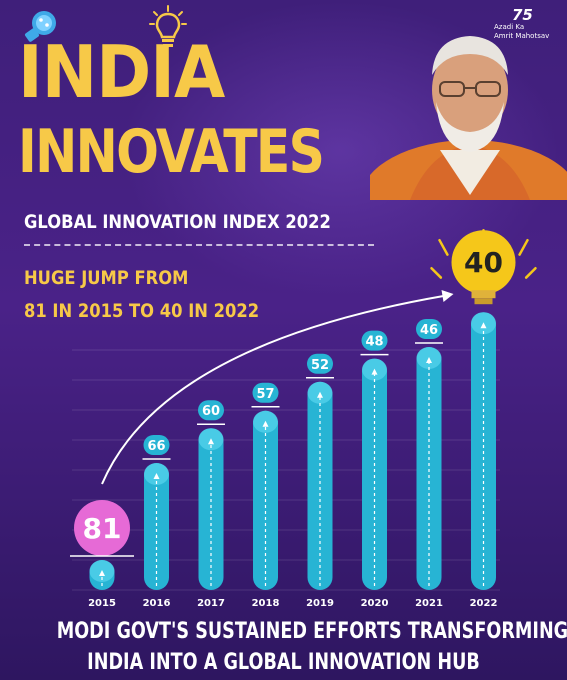  I want to click on data-label: 48, so click(374, 342).